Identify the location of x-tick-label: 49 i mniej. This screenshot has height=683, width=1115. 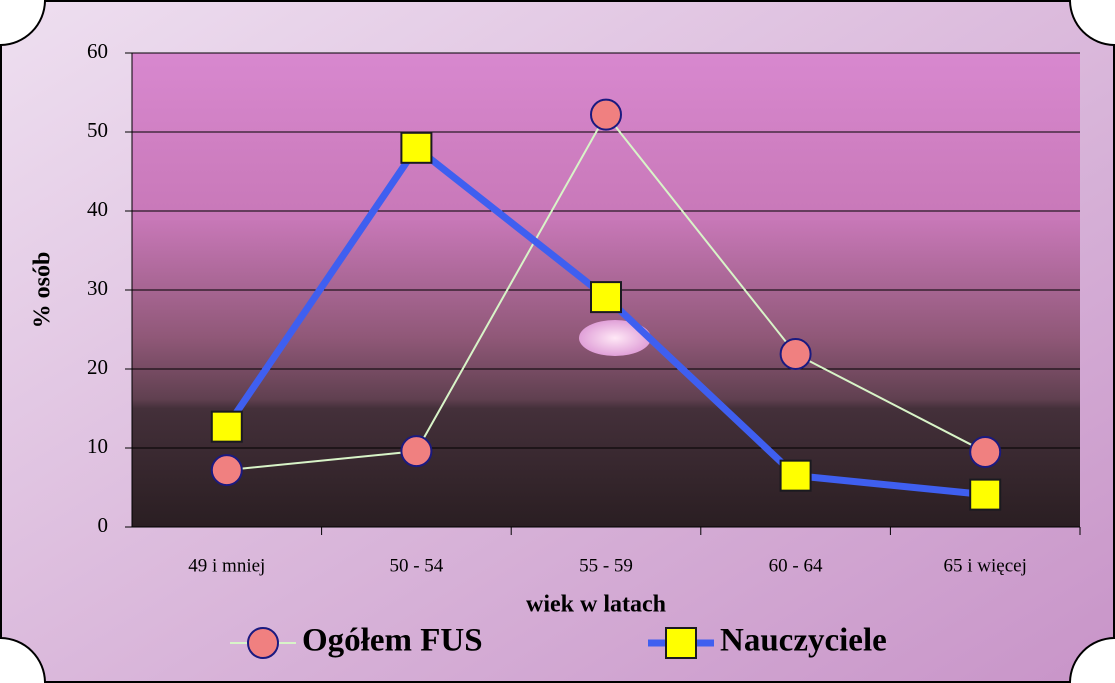
(226, 565).